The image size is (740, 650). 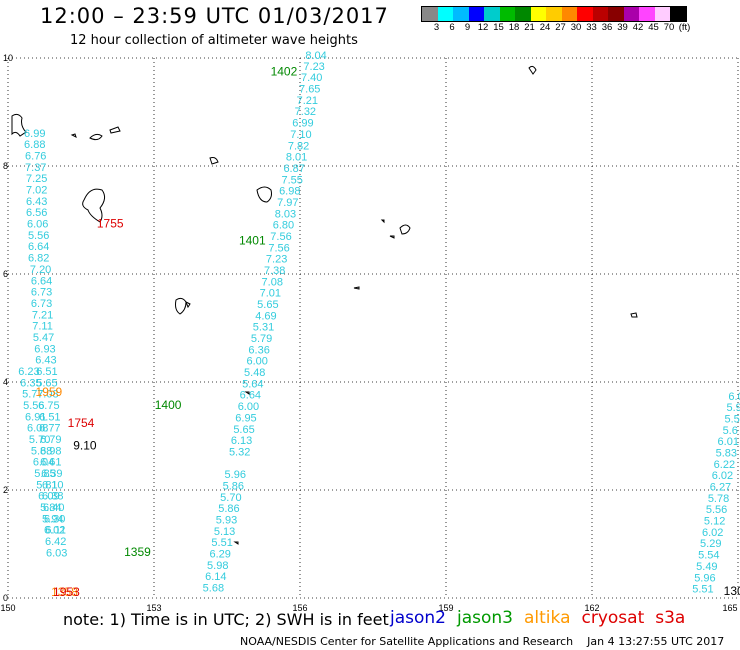 I want to click on wave-height-value: 6.51, so click(x=46, y=372).